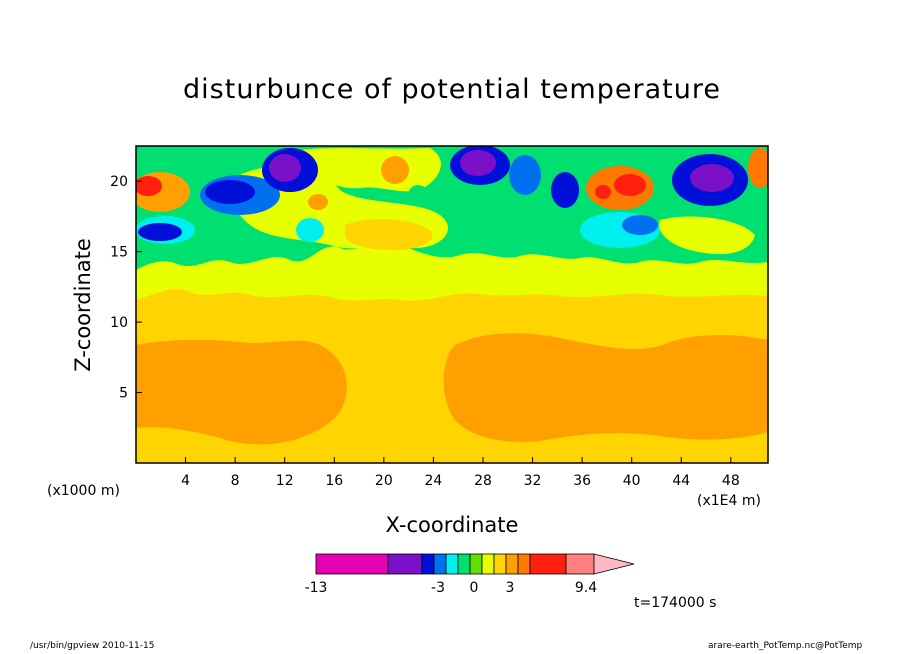  I want to click on x-tick-label: 36, so click(582, 481).